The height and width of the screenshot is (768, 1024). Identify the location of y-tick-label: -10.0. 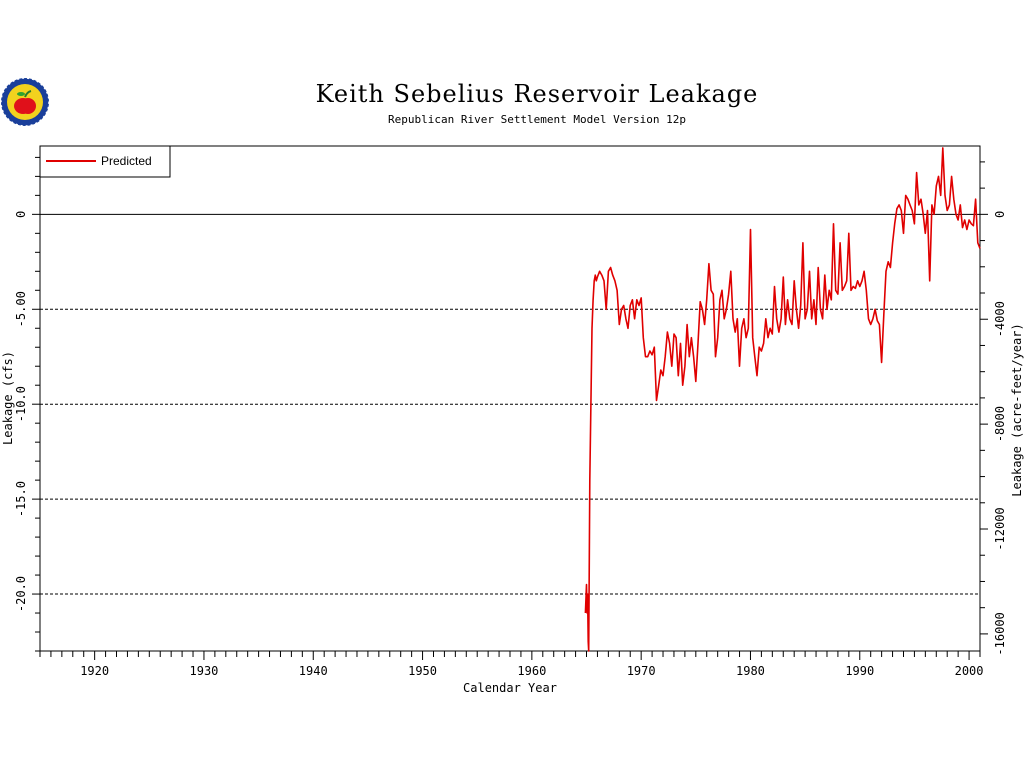
(21, 404).